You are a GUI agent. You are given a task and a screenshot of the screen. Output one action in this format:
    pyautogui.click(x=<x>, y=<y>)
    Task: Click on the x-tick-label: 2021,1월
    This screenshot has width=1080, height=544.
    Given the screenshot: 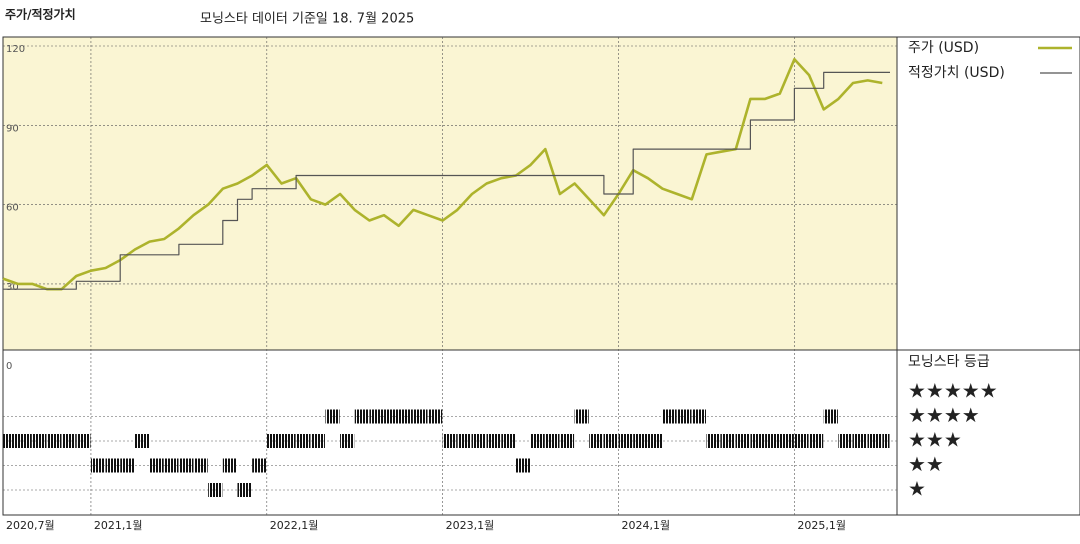 What is the action you would take?
    pyautogui.click(x=118, y=525)
    